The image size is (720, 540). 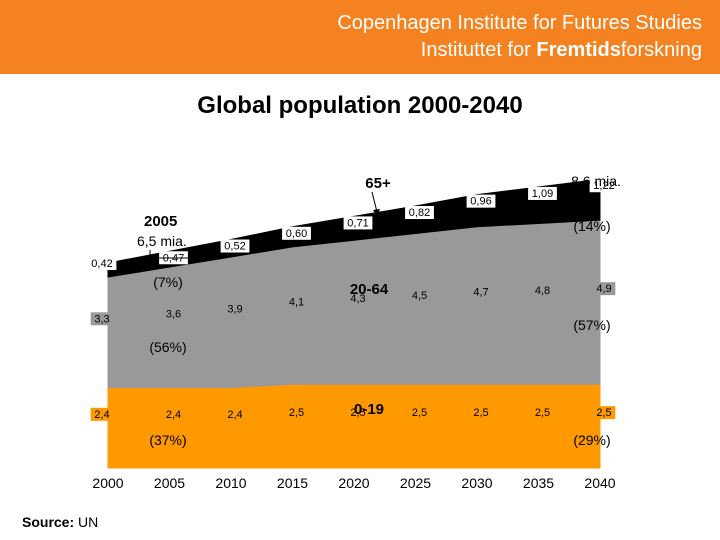 I want to click on value-text: 0,71, so click(x=357, y=223).